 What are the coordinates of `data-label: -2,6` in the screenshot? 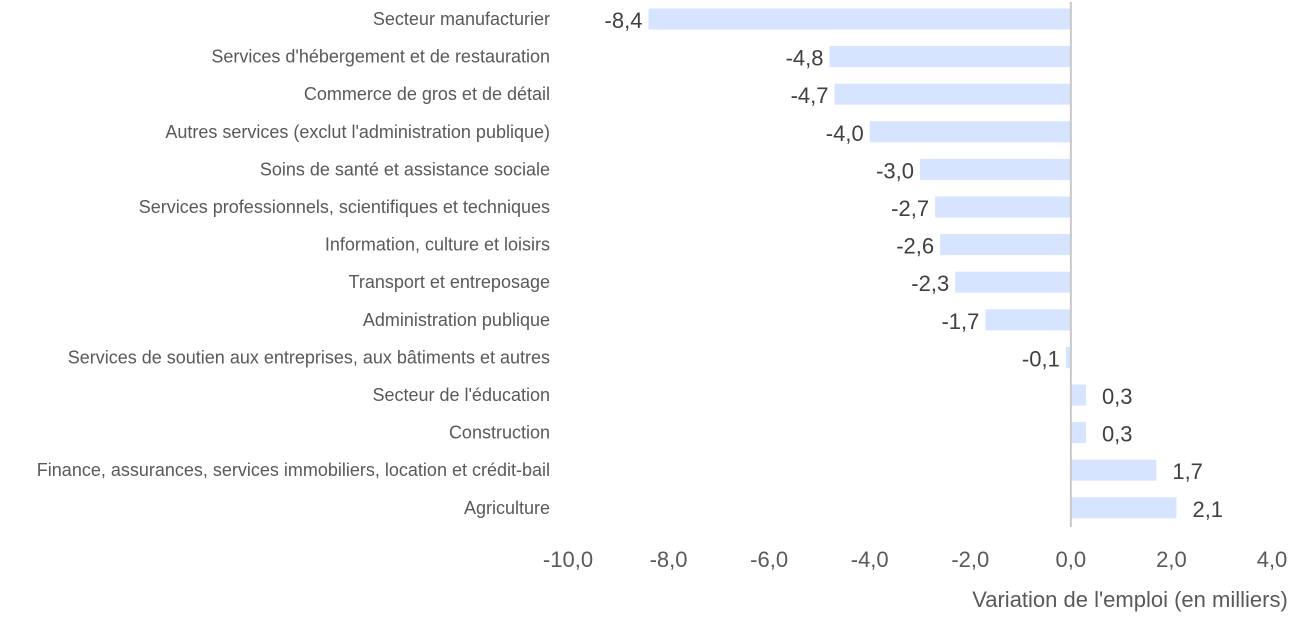 It's located at (915, 246).